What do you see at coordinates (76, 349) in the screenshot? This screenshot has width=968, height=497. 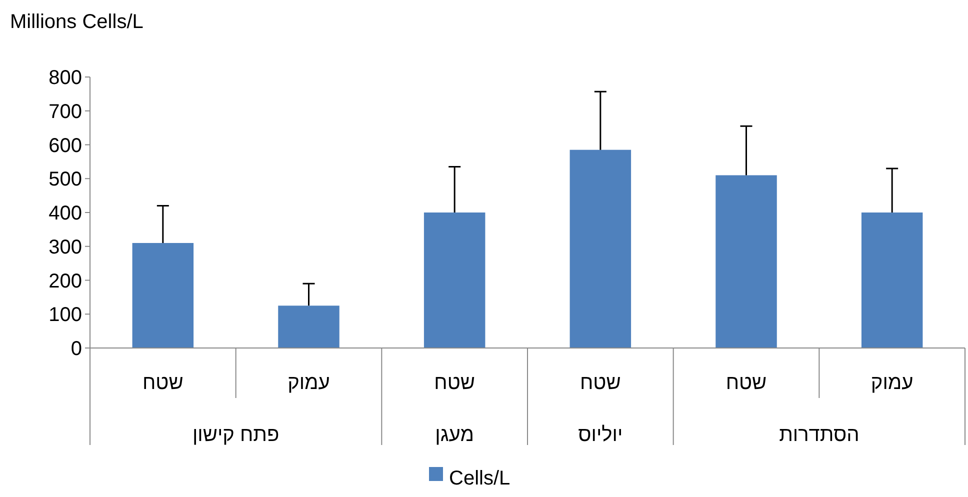 I see `y-tick-label: 0` at bounding box center [76, 349].